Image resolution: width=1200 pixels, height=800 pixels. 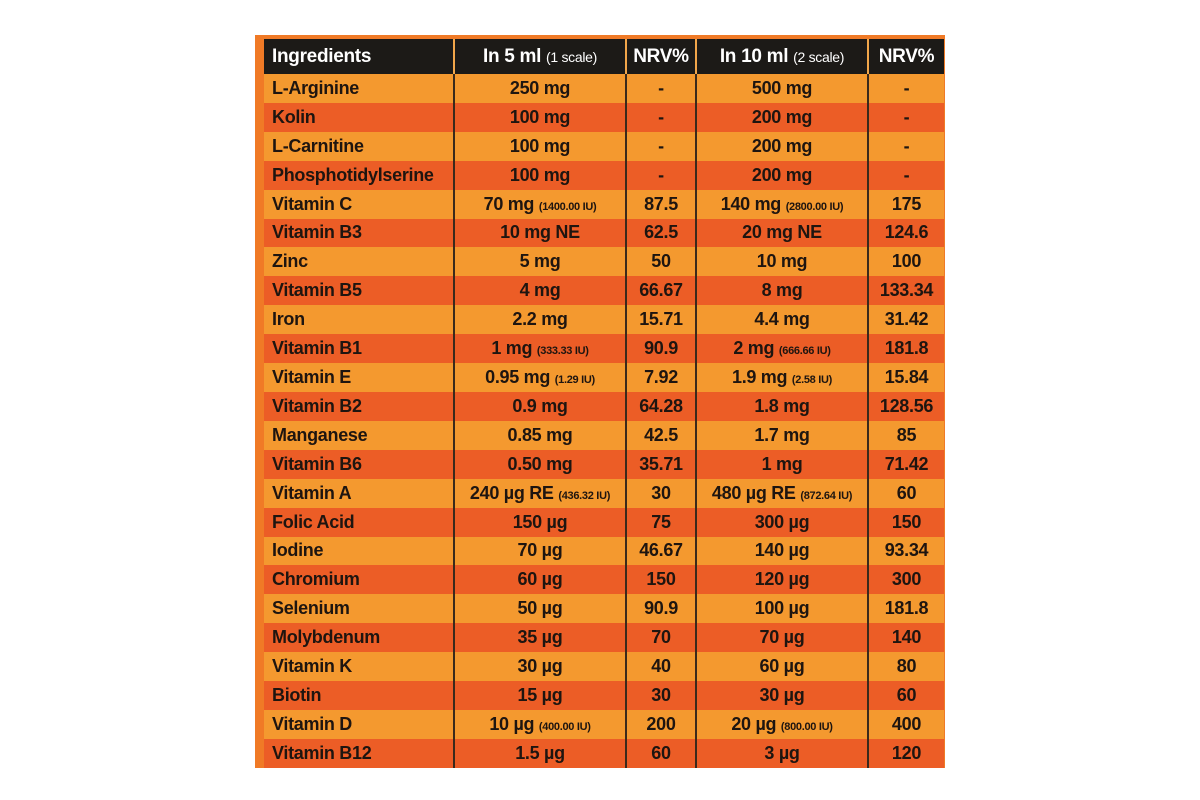 What do you see at coordinates (574, 380) in the screenshot?
I see `amount-5ml-iu: (1.29 IU)` at bounding box center [574, 380].